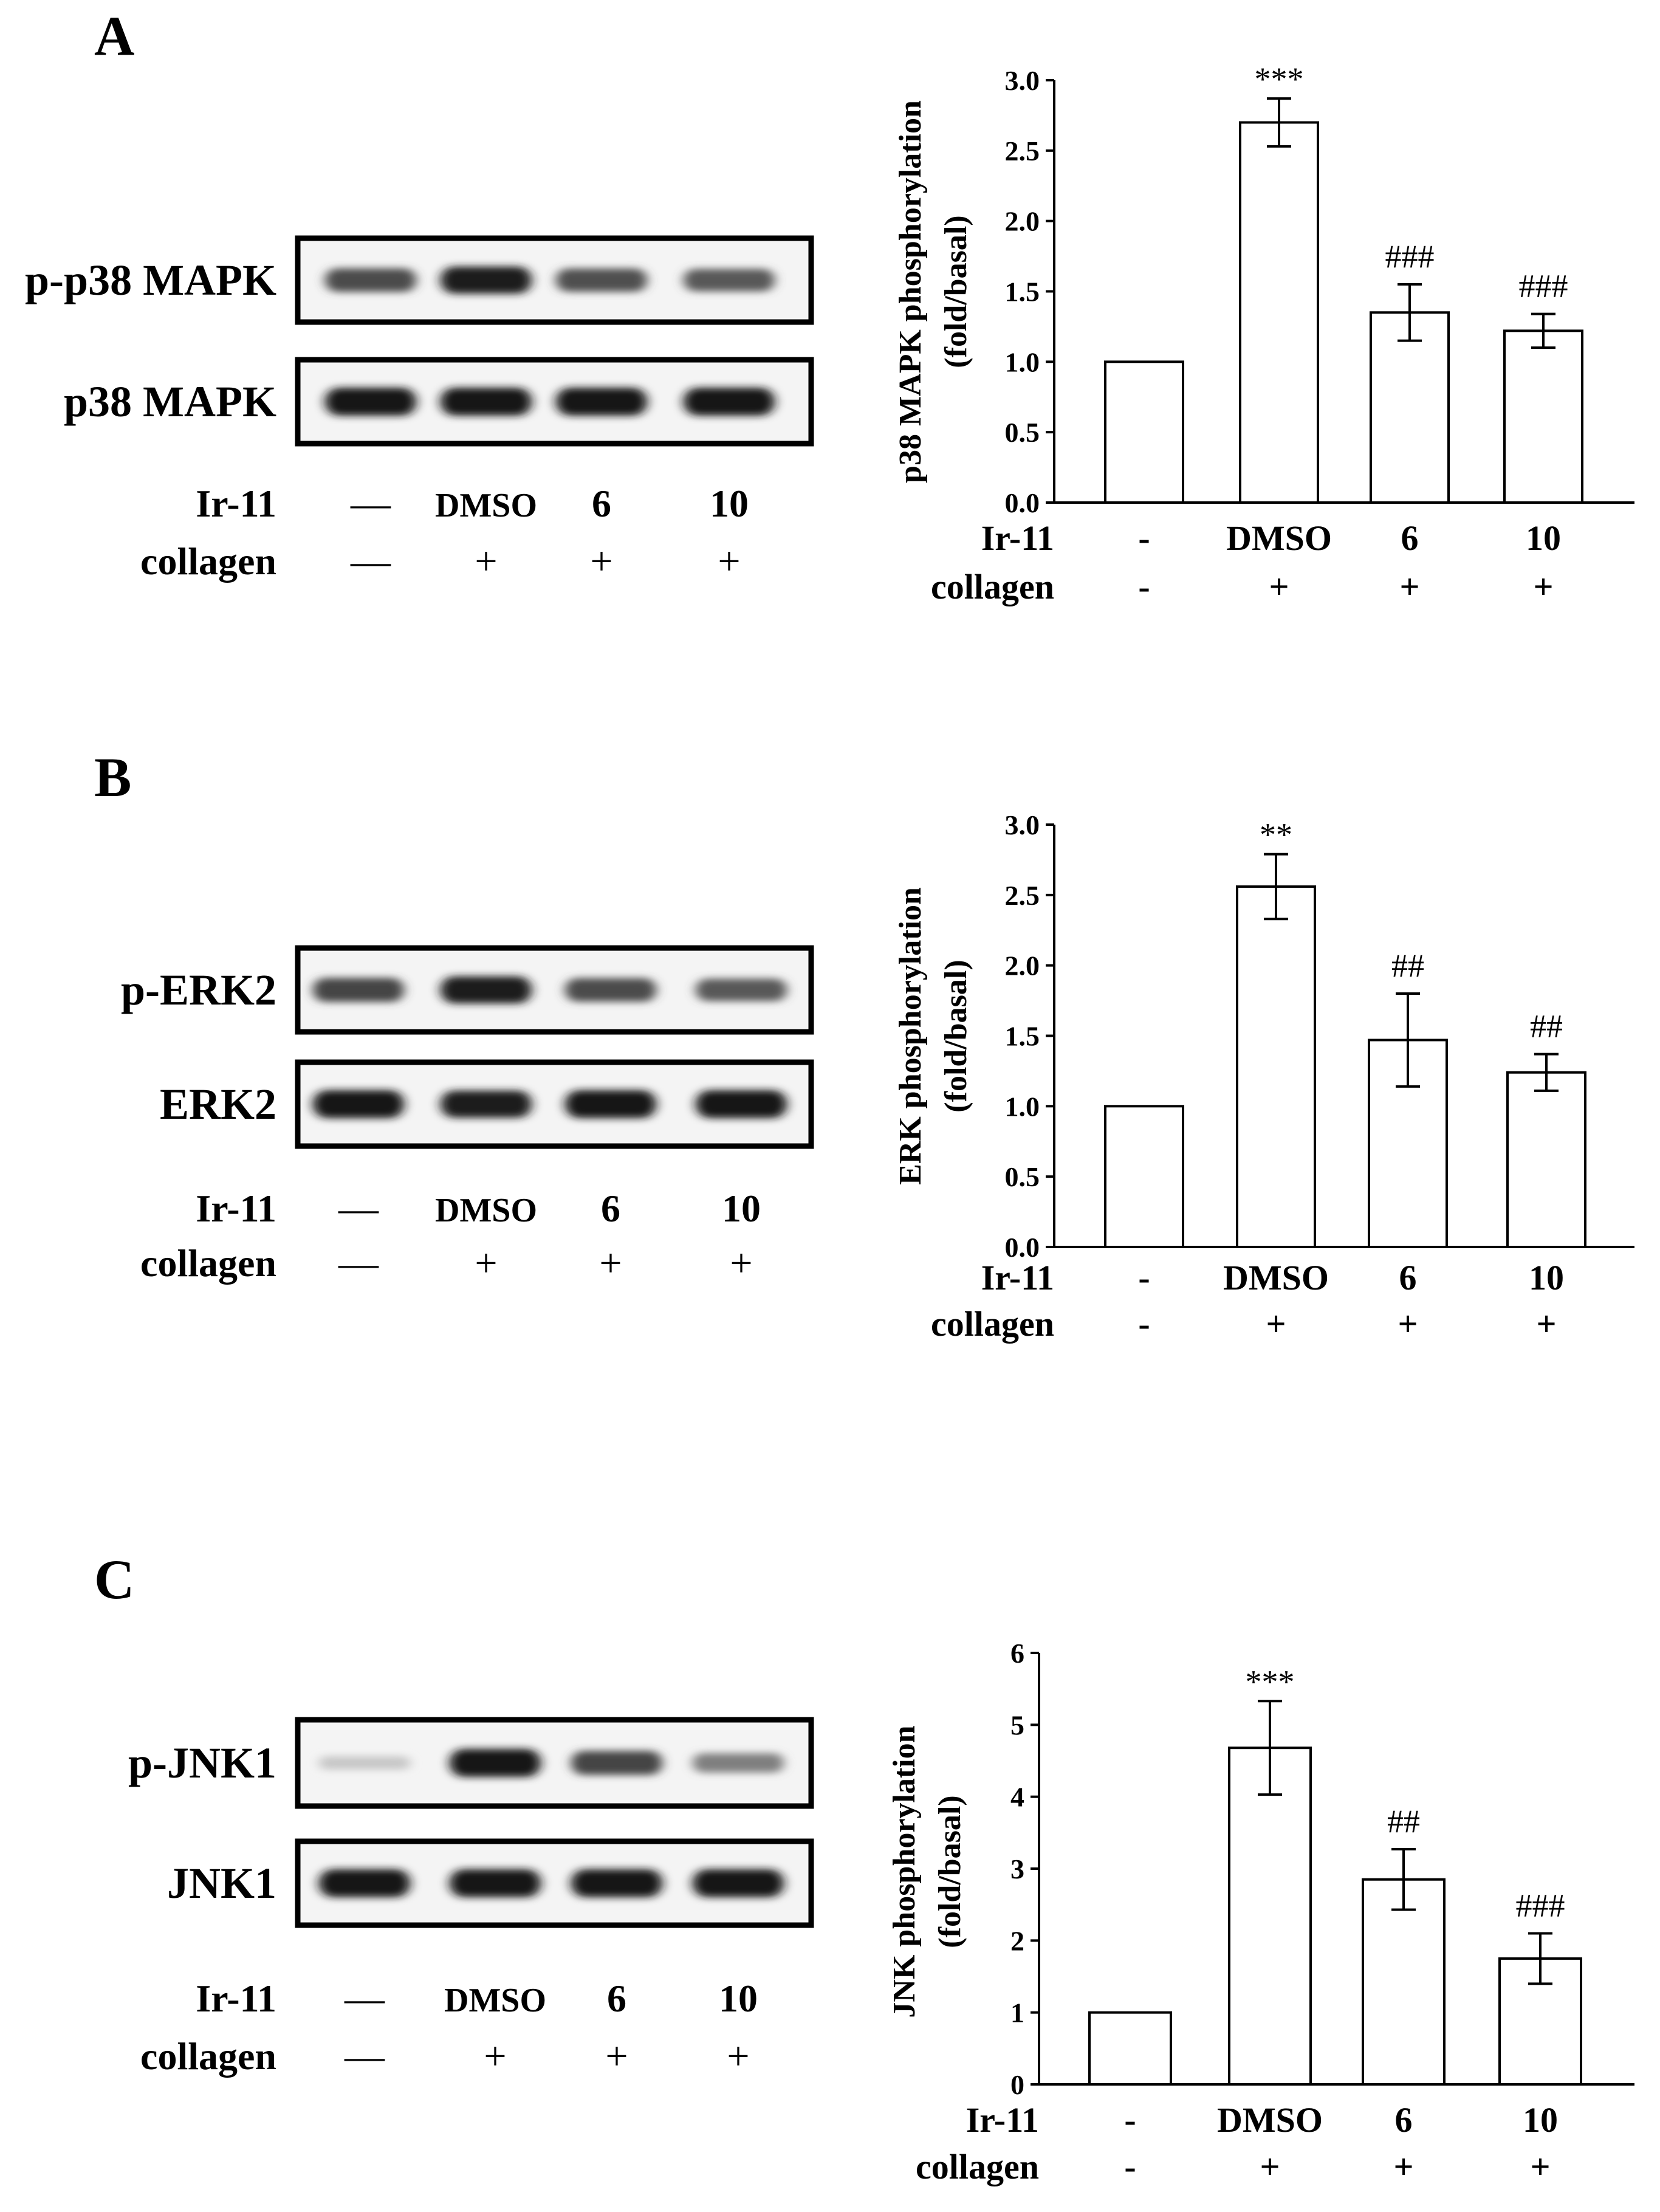 The image size is (1660, 2212). I want to click on y-tick-label: 6, so click(1017, 1653).